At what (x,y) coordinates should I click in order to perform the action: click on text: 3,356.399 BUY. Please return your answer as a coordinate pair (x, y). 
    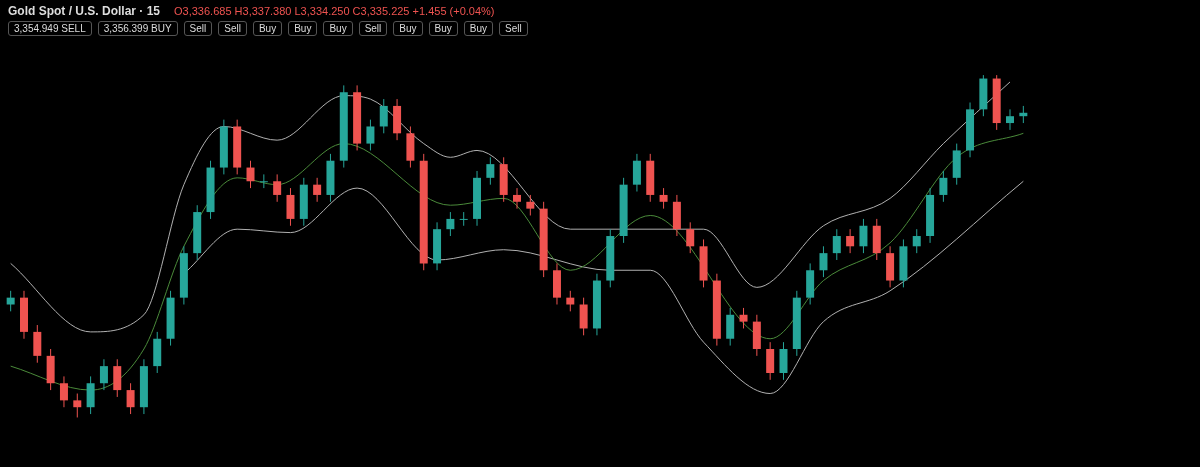
    Looking at the image, I should click on (137, 28).